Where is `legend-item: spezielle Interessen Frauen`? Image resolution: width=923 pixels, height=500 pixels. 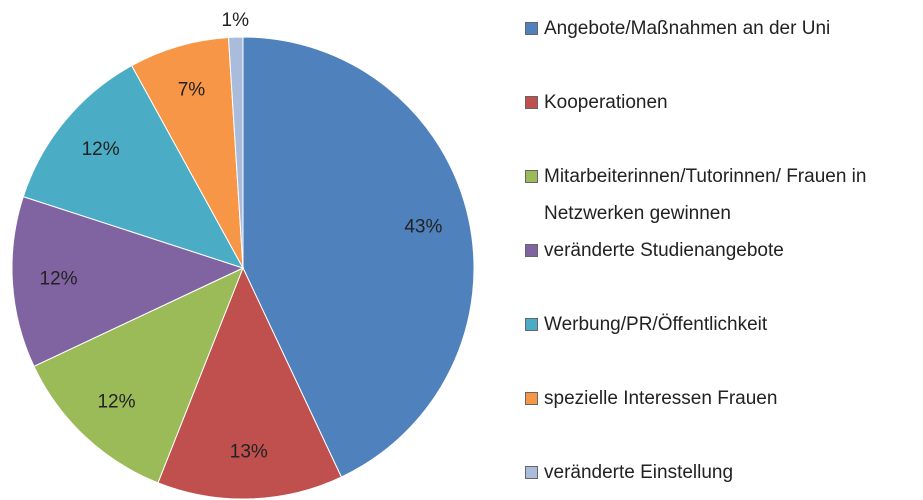 legend-item: spezielle Interessen Frauen is located at coordinates (720, 398).